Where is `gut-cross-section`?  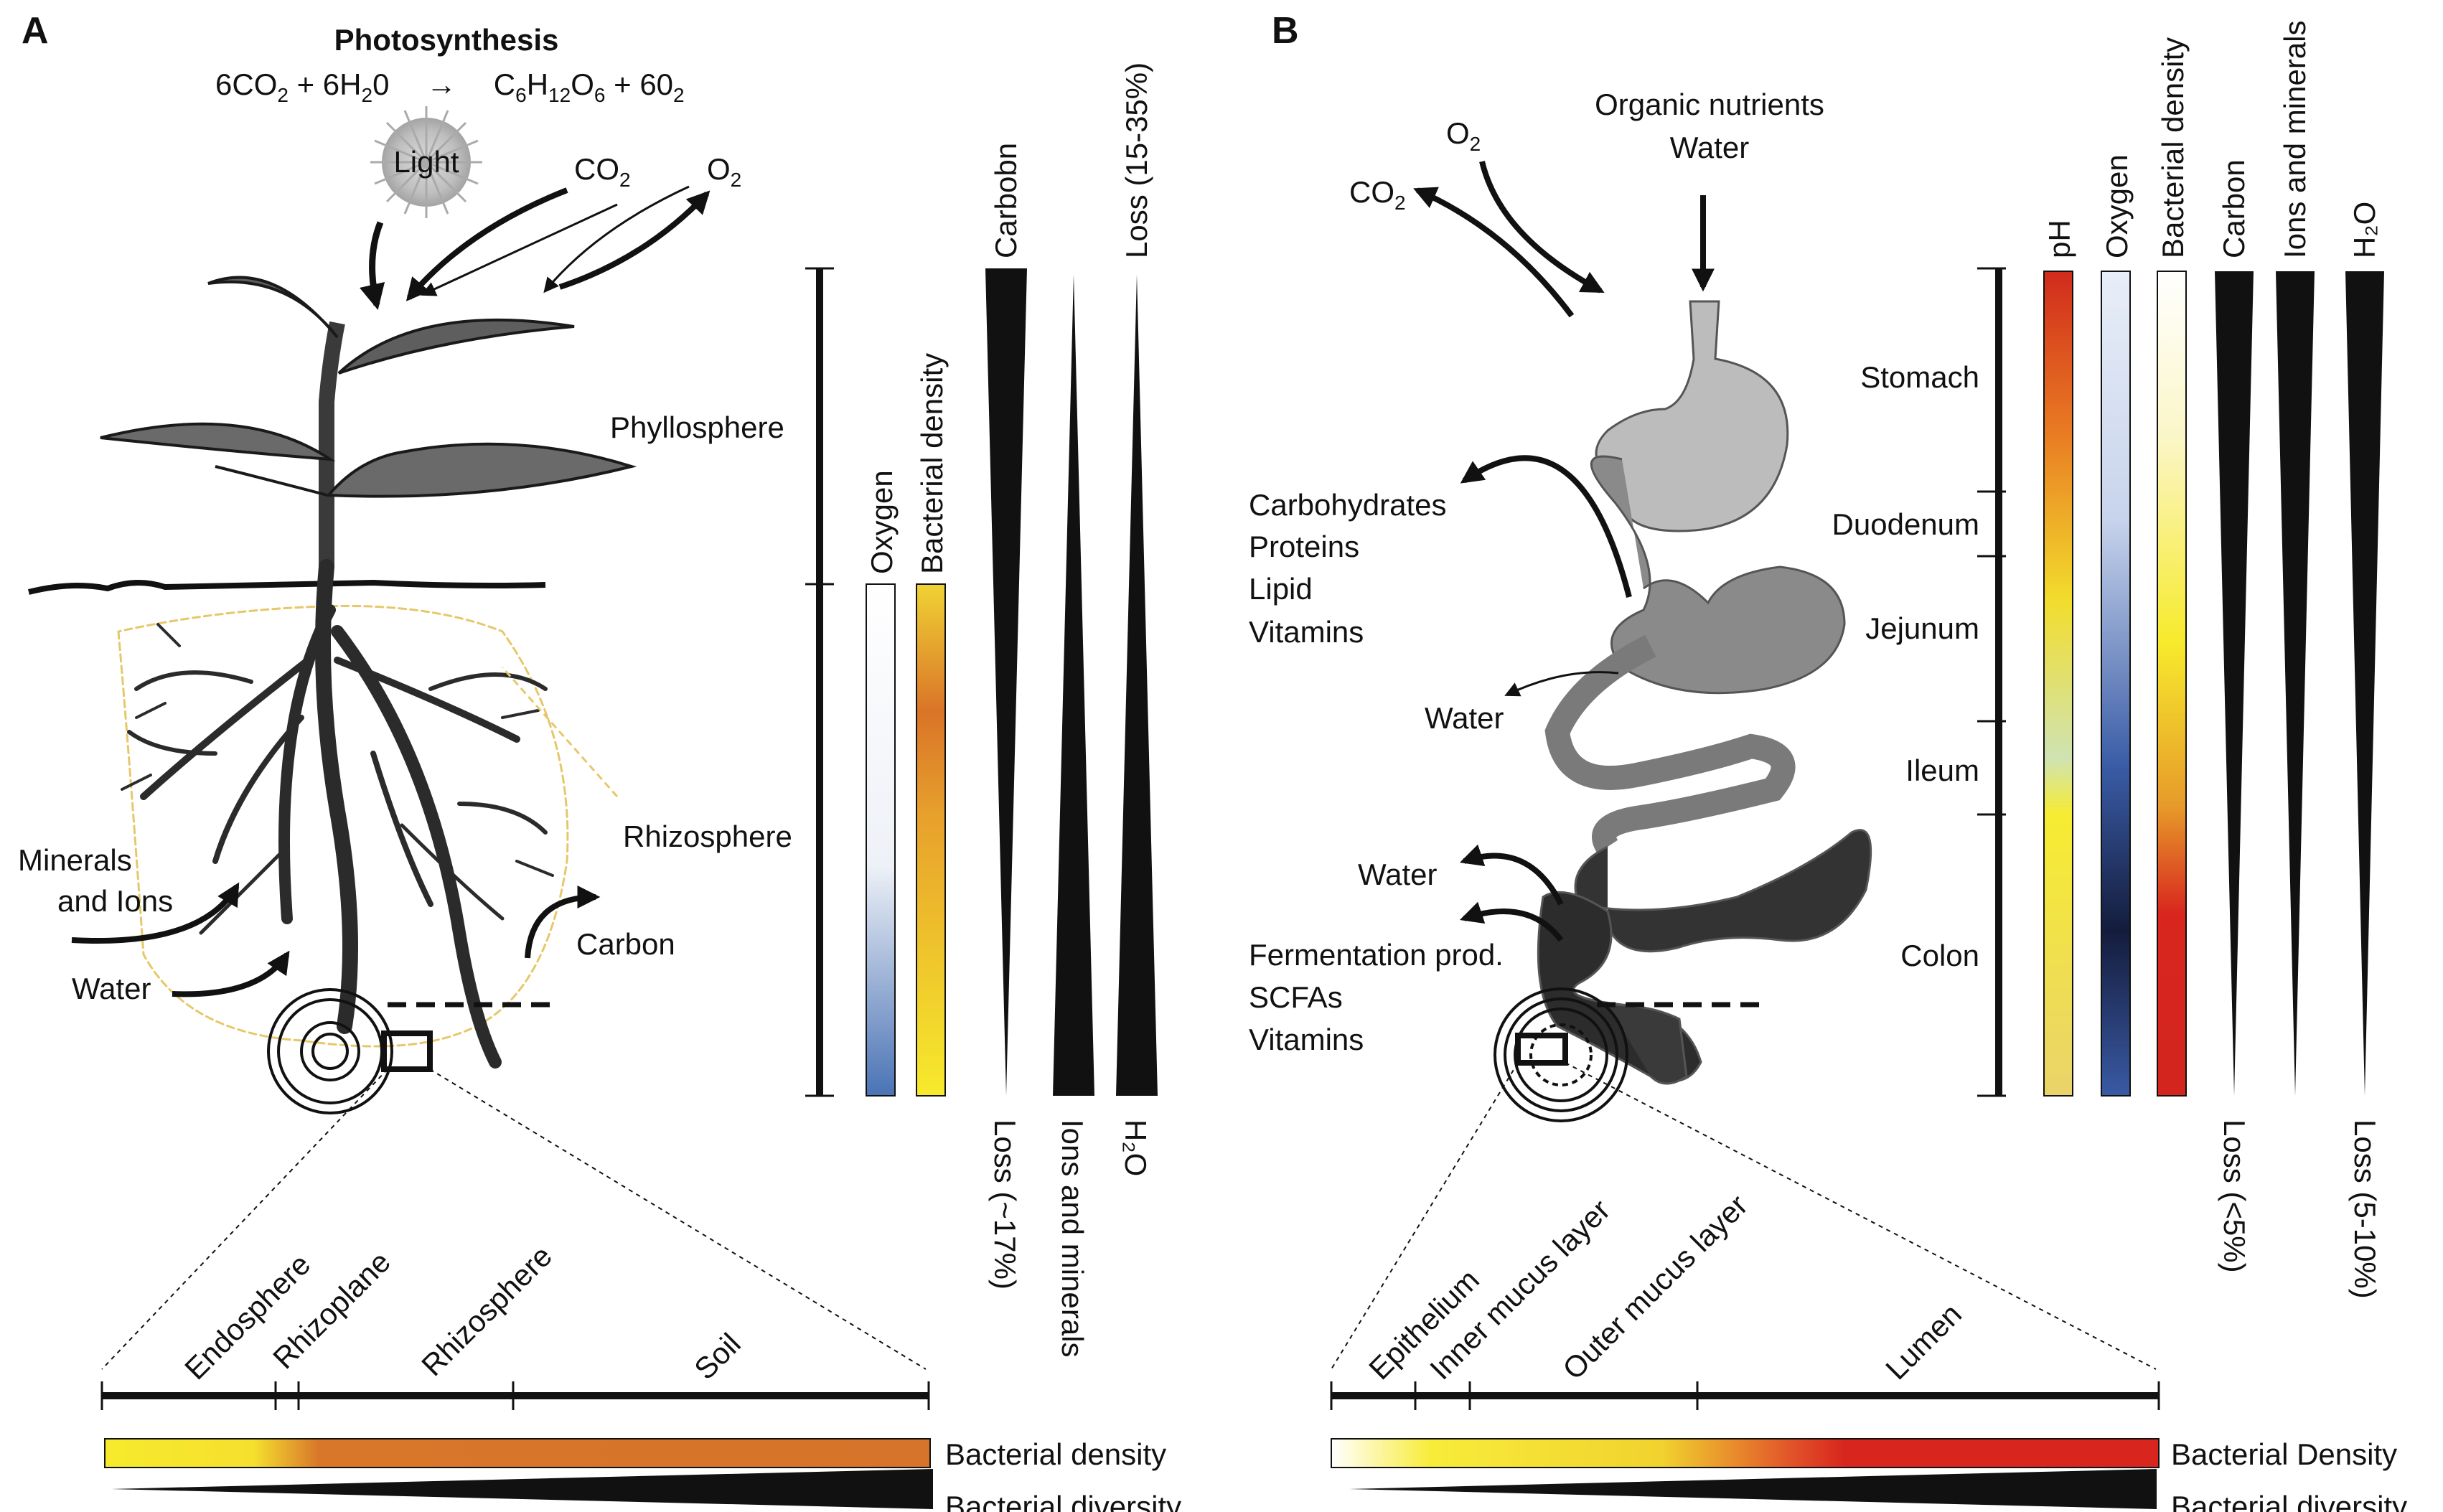
gut-cross-section is located at coordinates (1744, 1178).